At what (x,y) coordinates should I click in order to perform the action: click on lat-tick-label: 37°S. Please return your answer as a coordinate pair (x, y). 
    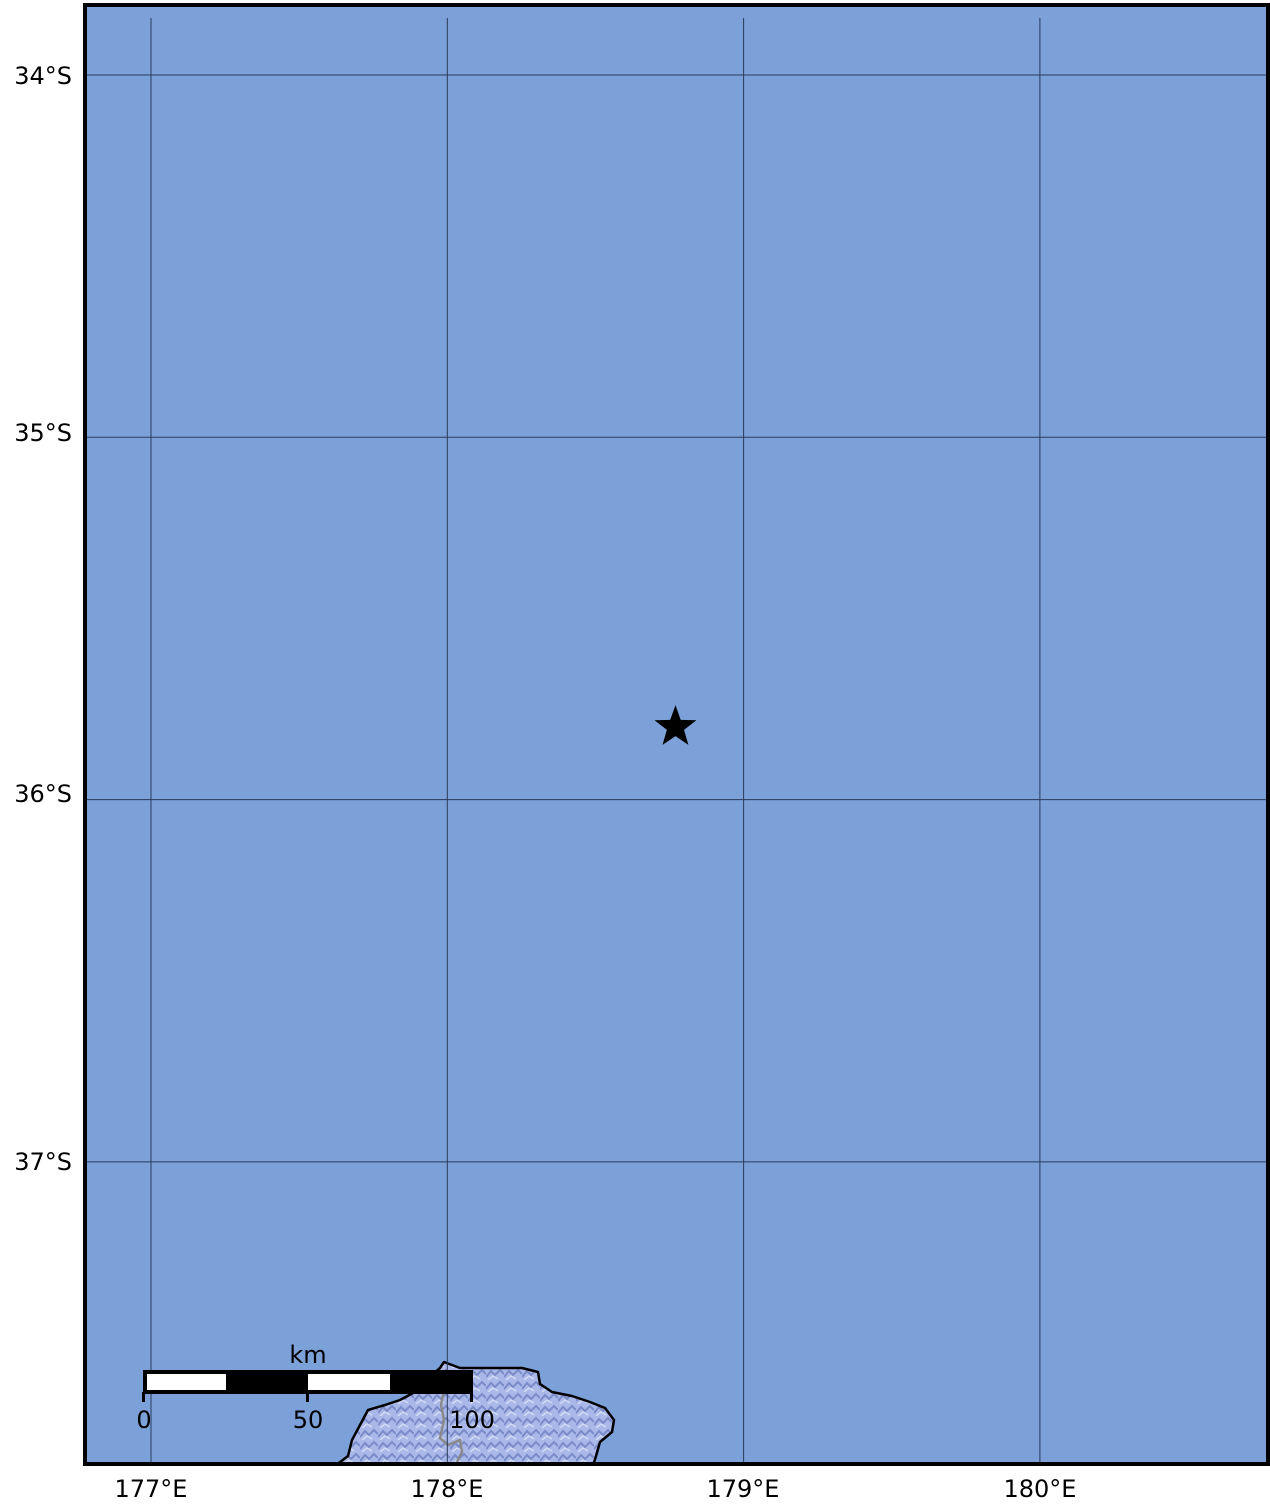
    Looking at the image, I should click on (43, 1162).